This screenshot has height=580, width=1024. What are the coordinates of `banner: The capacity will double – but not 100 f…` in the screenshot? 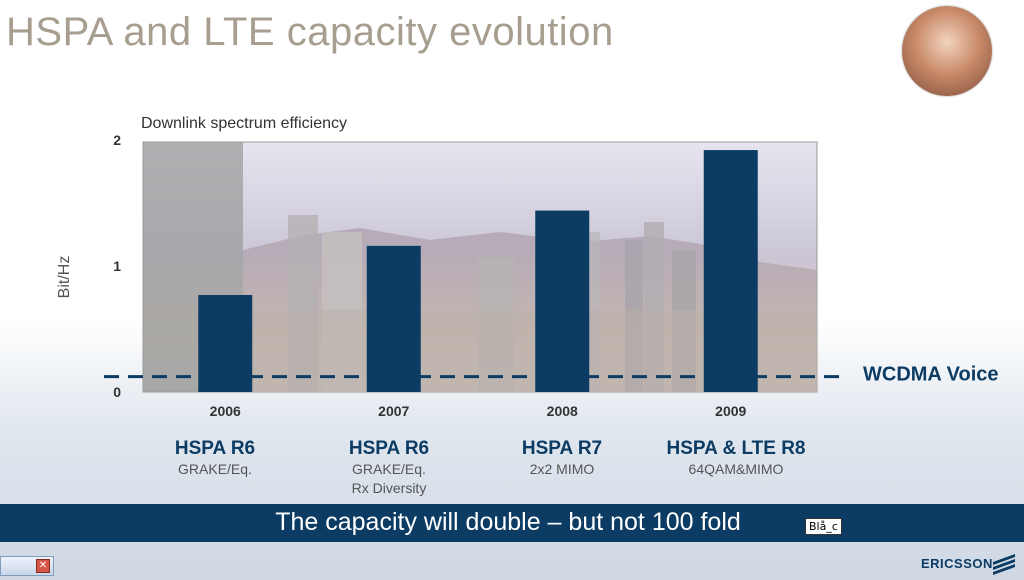 It's located at (512, 523).